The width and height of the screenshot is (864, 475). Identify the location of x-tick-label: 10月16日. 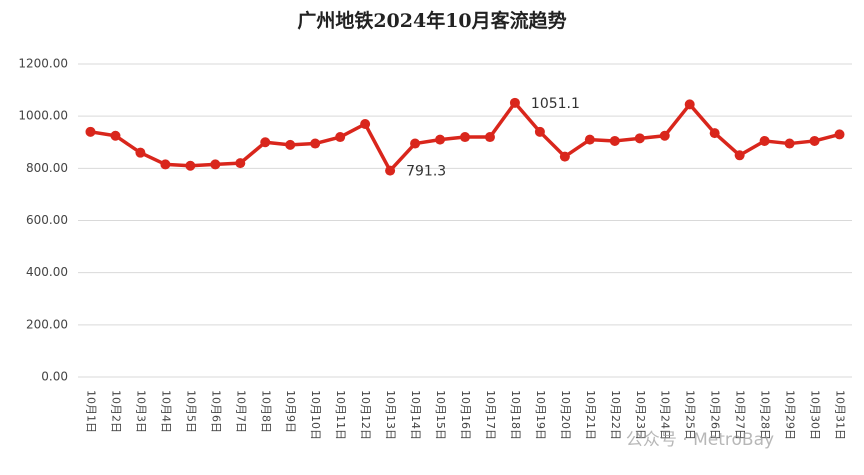
(465, 415).